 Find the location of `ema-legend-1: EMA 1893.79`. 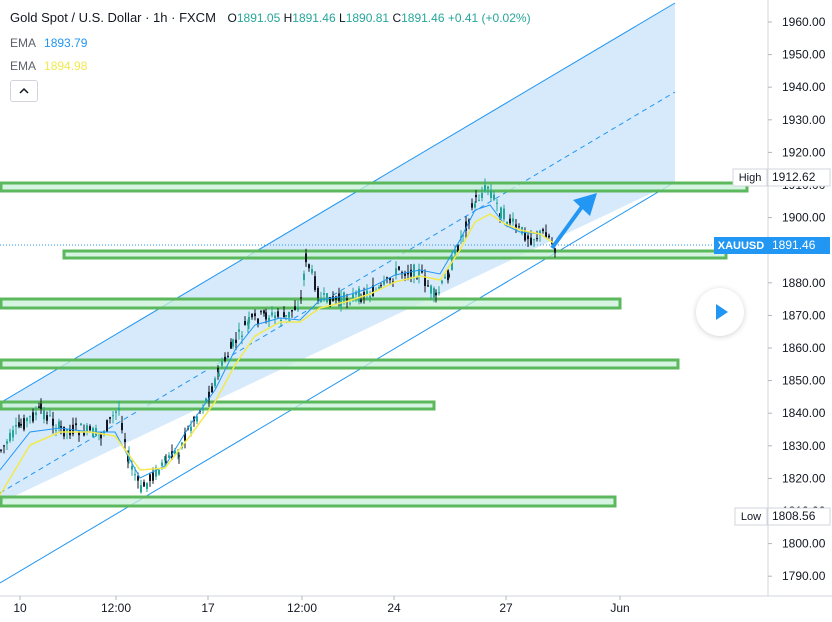

ema-legend-1: EMA 1893.79 is located at coordinates (48, 43).